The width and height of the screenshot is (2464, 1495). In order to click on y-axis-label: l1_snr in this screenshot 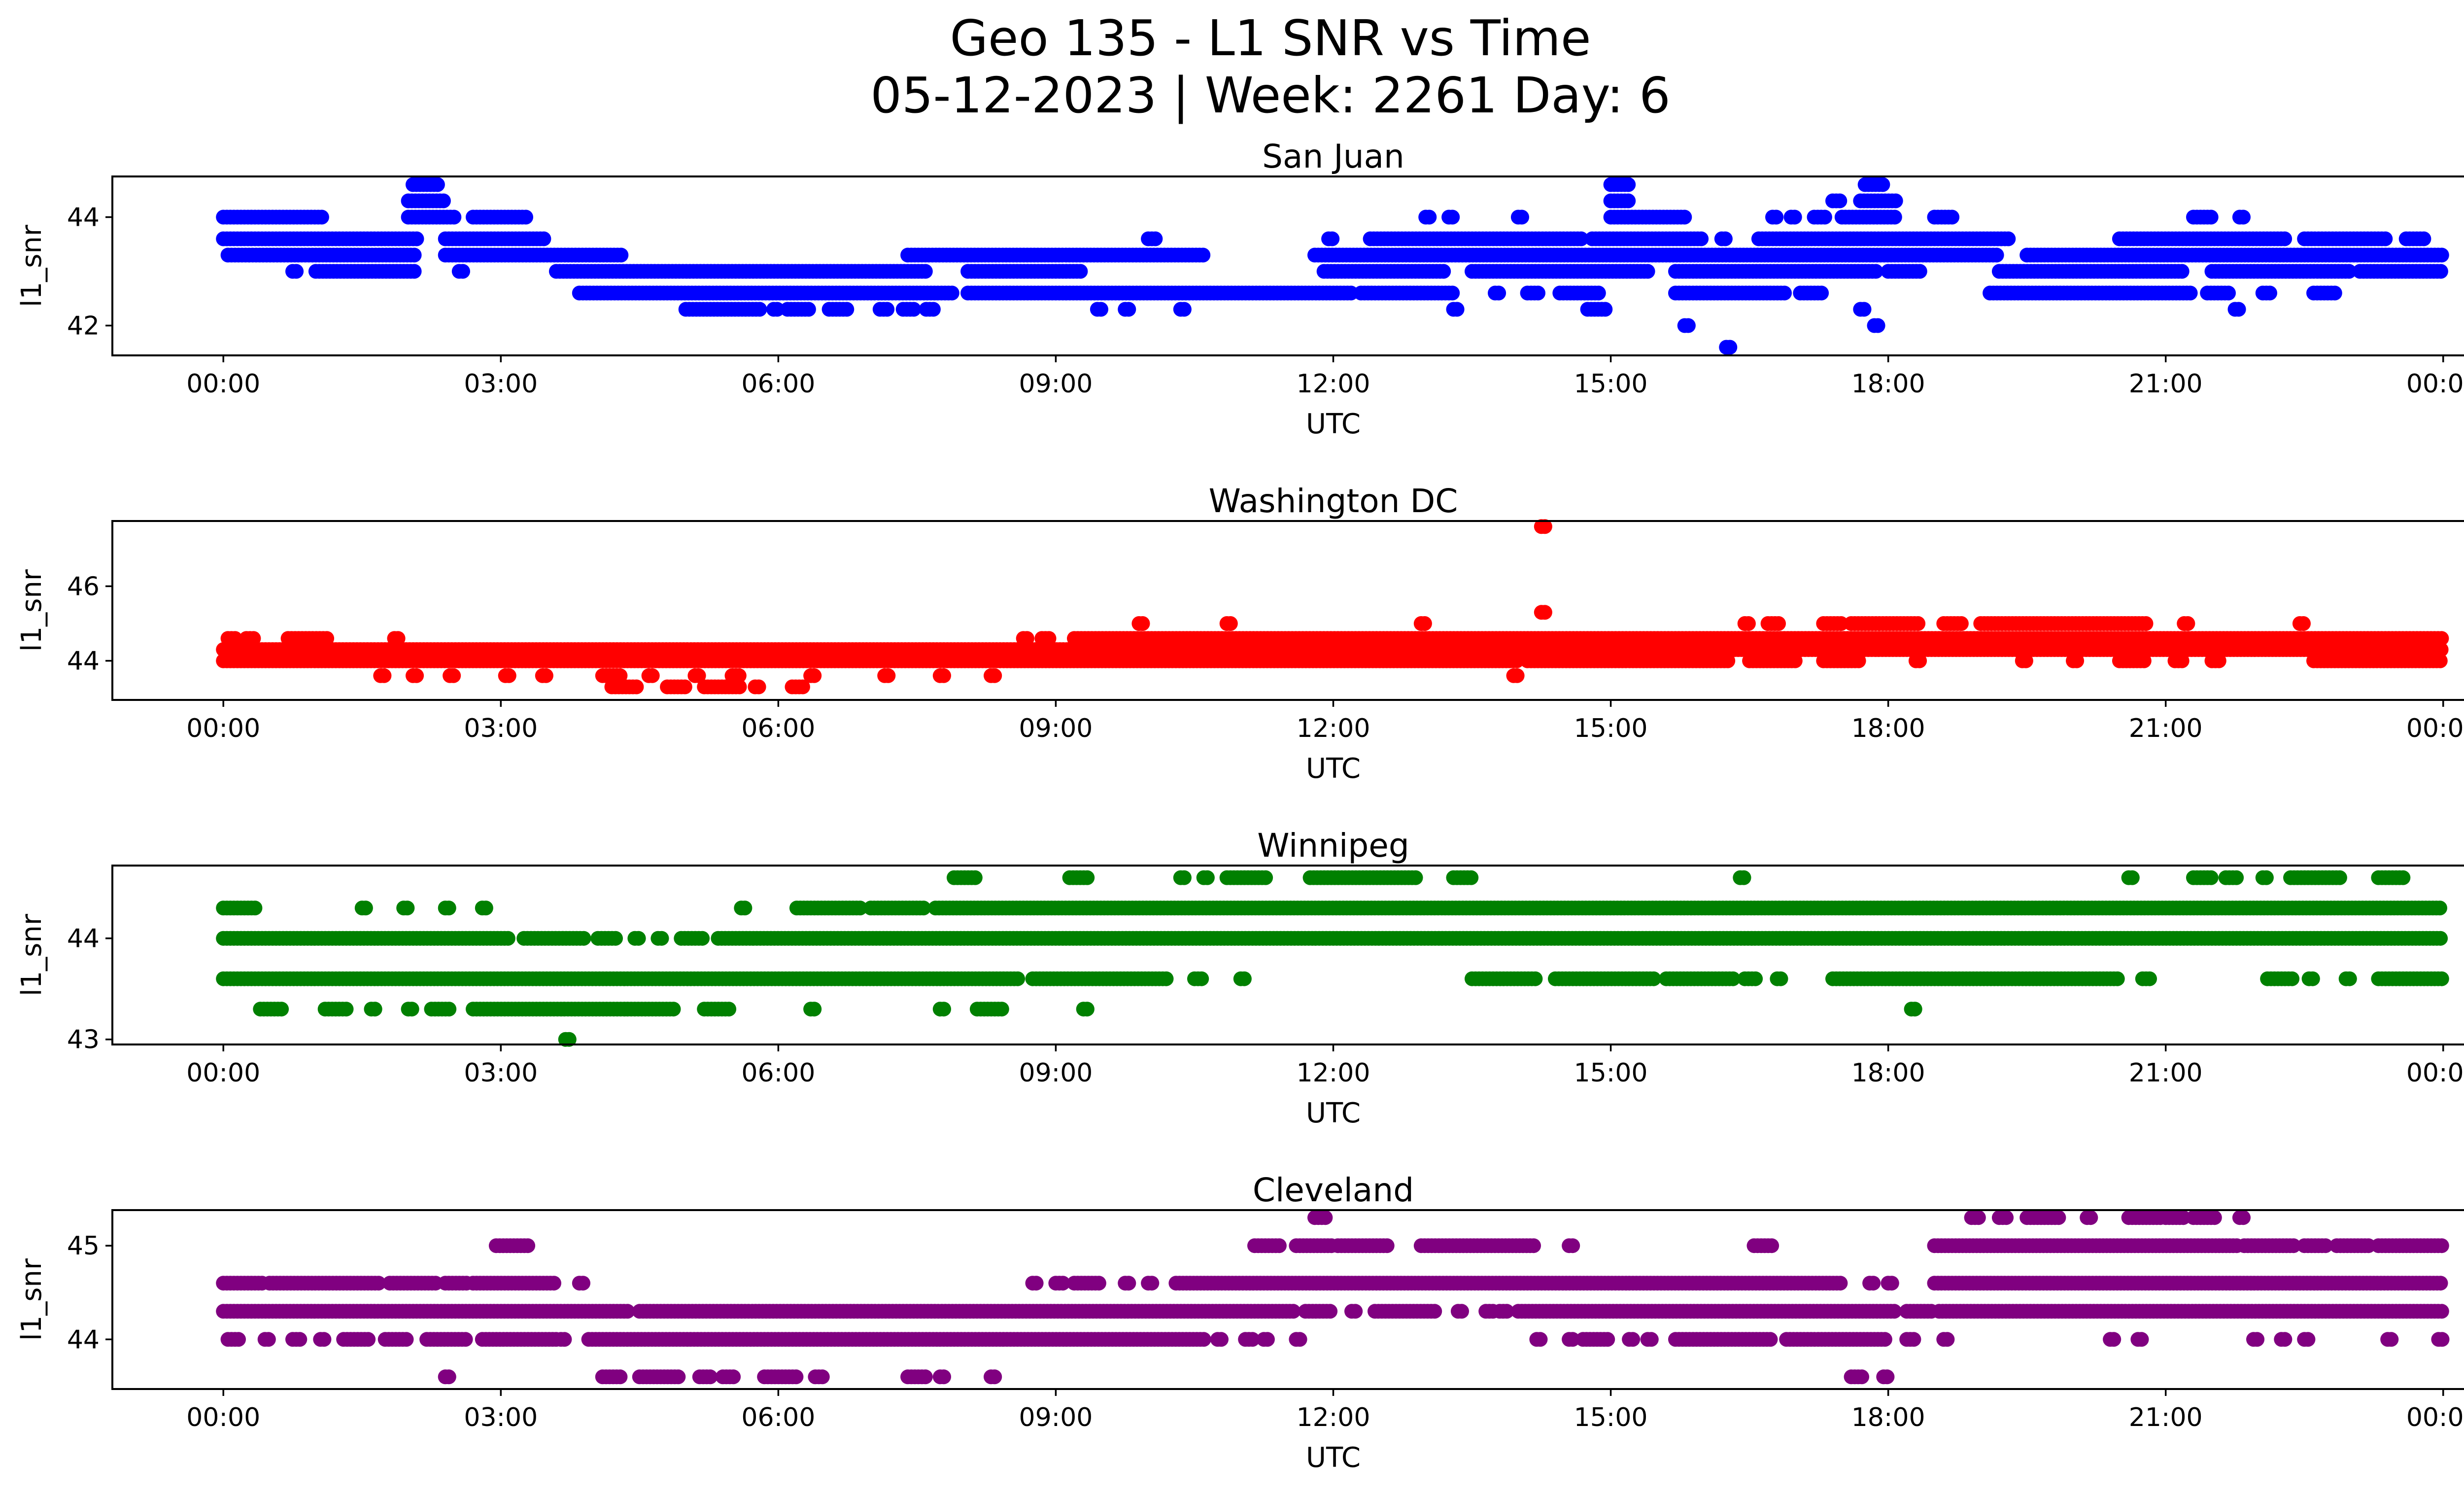, I will do `click(32, 954)`.